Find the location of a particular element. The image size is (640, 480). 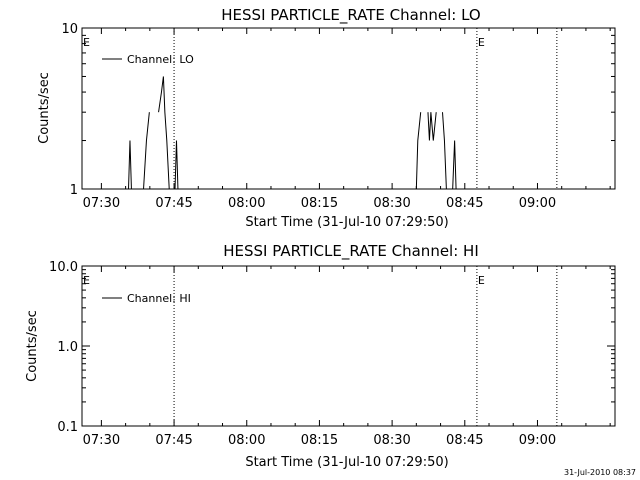

footer-timestamp: 31-Jul-2010 08:37 is located at coordinates (600, 472).